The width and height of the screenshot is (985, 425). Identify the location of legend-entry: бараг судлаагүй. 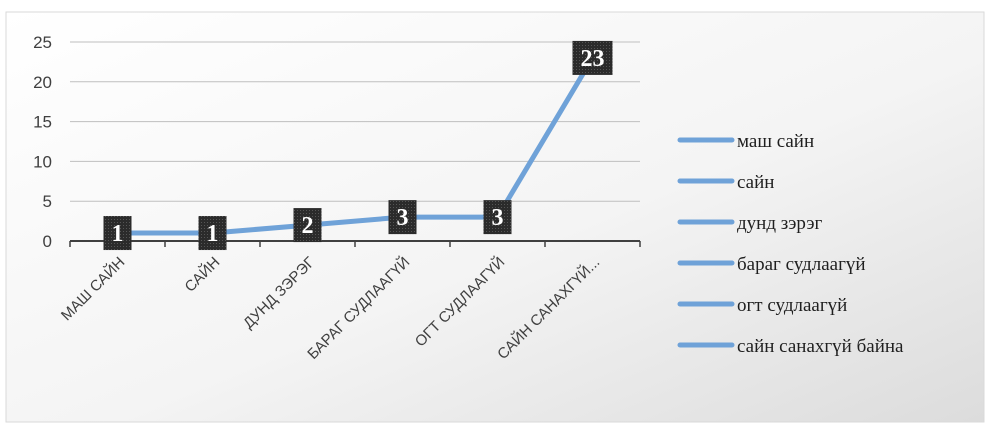
(801, 264).